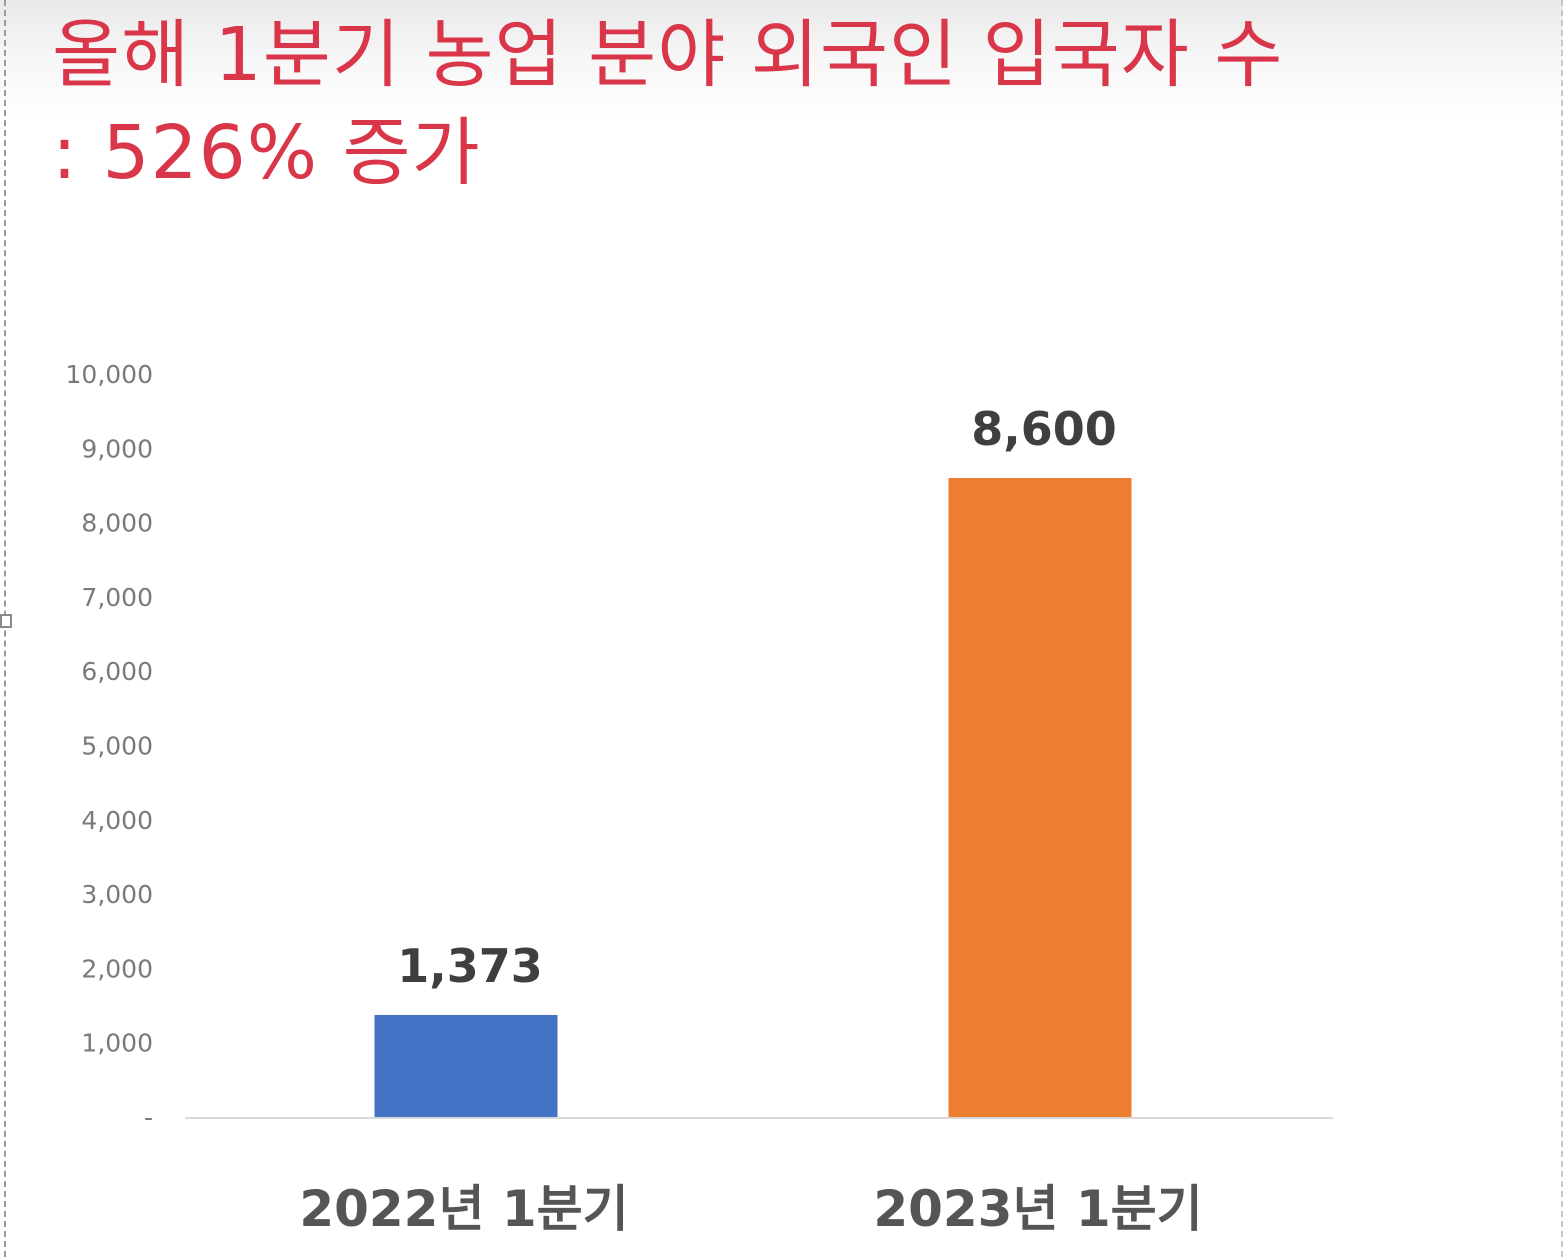 The image size is (1563, 1257). What do you see at coordinates (117, 1043) in the screenshot?
I see `y-tick-label: 1,000` at bounding box center [117, 1043].